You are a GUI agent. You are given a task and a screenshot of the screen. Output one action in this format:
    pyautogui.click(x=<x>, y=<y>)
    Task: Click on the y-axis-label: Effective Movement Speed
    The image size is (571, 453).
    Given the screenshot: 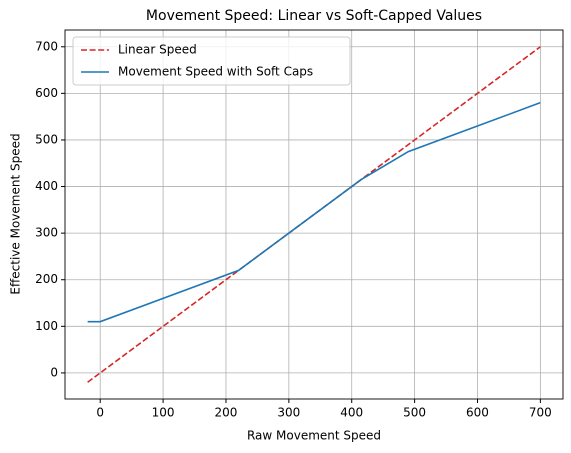 What is the action you would take?
    pyautogui.click(x=16, y=213)
    